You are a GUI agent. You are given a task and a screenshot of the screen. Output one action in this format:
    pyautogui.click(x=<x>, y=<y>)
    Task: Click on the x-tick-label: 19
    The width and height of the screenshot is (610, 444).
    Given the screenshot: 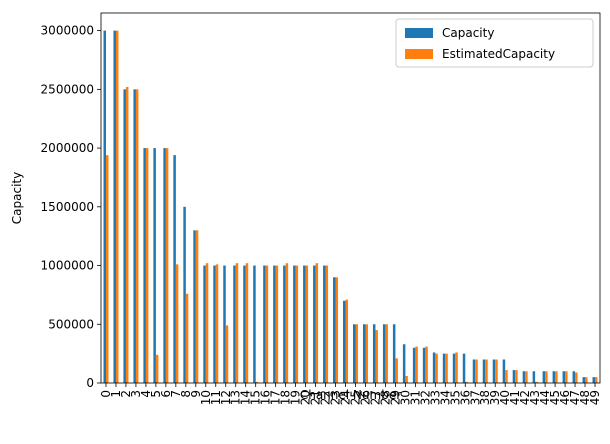 What is the action you would take?
    pyautogui.click(x=296, y=397)
    